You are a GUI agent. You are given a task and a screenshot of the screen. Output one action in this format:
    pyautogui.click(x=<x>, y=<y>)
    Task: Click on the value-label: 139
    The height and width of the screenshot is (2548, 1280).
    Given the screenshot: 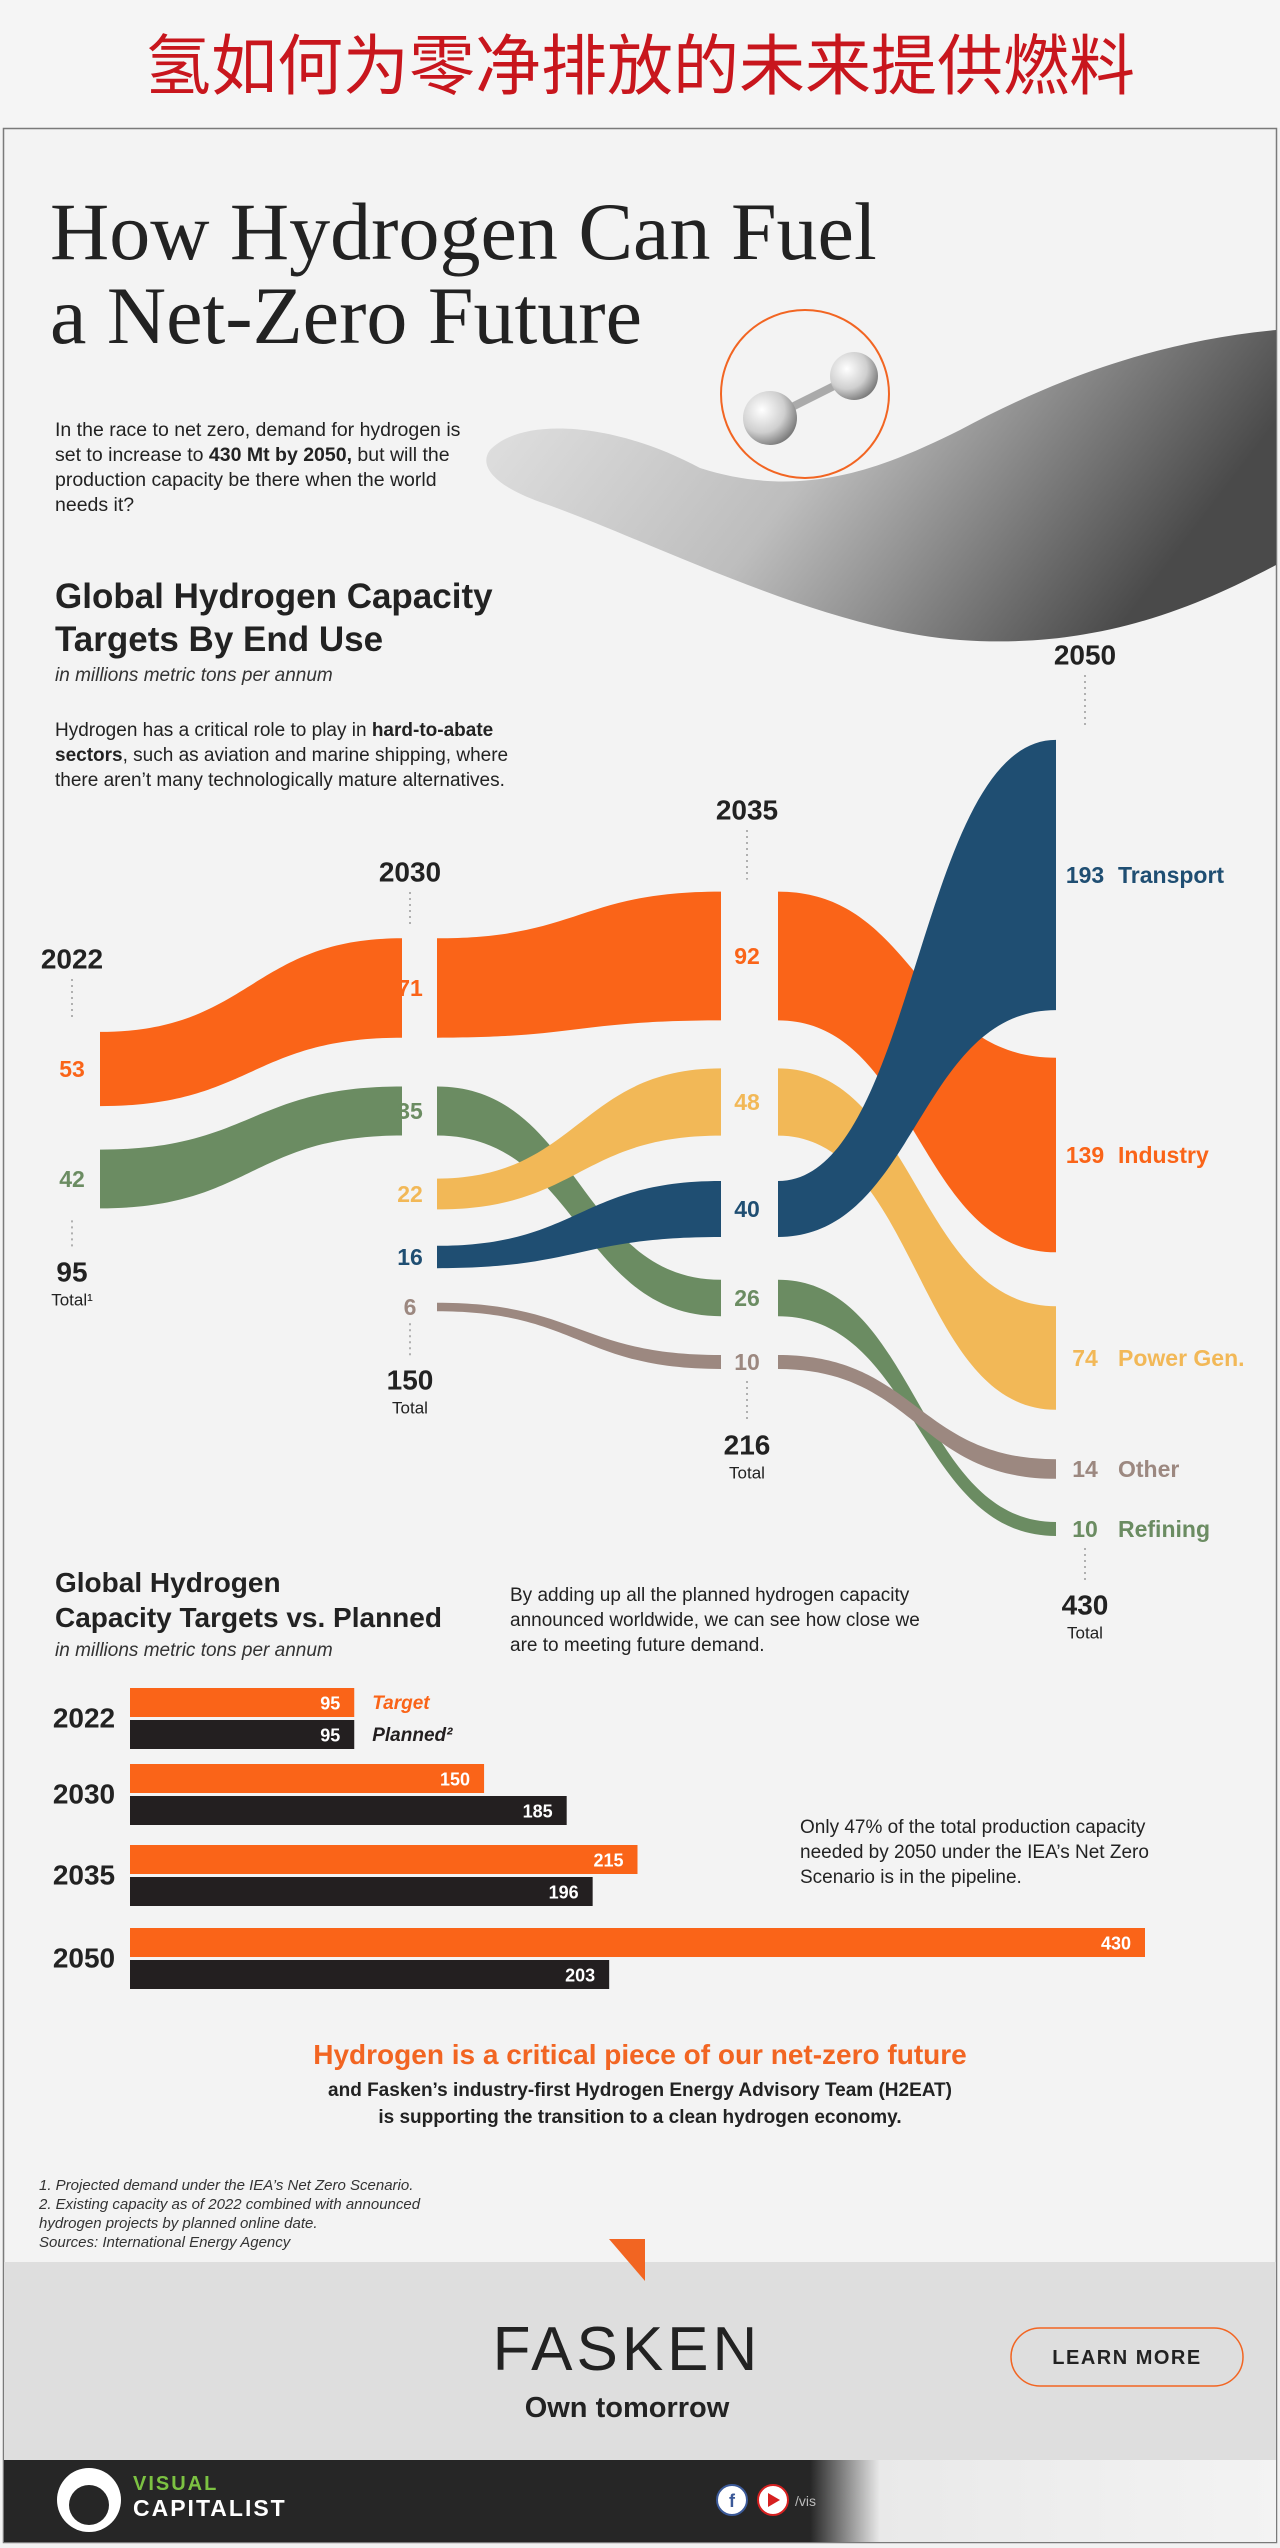 What is the action you would take?
    pyautogui.click(x=1085, y=1155)
    